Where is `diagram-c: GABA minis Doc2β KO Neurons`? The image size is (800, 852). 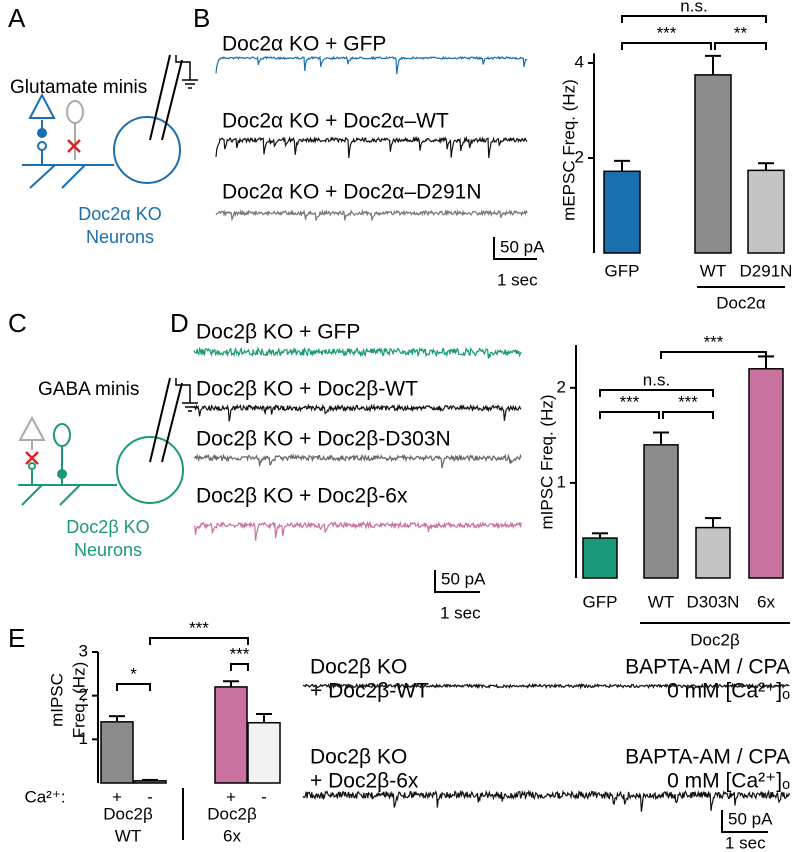
diagram-c: GABA minis Doc2β KO Neurons is located at coordinates (108, 468).